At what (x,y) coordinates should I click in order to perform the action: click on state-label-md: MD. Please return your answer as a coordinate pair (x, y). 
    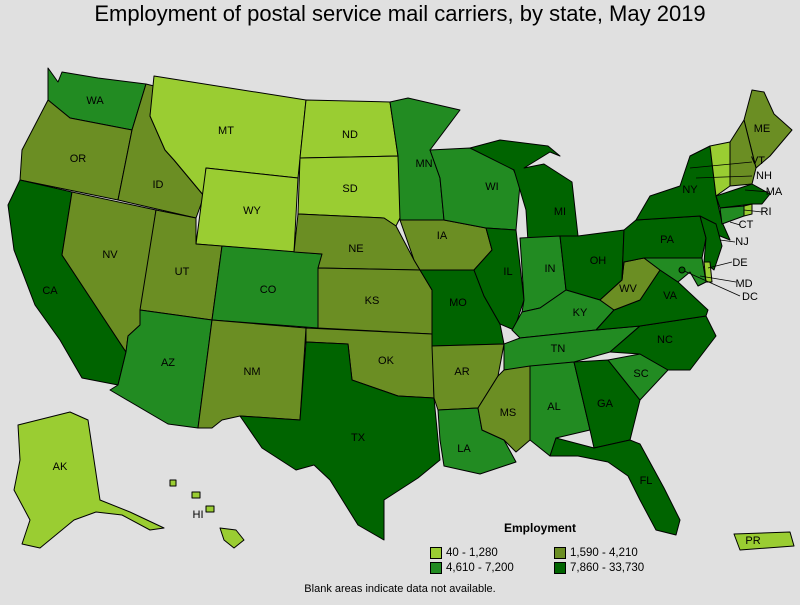
    Looking at the image, I should click on (743, 284).